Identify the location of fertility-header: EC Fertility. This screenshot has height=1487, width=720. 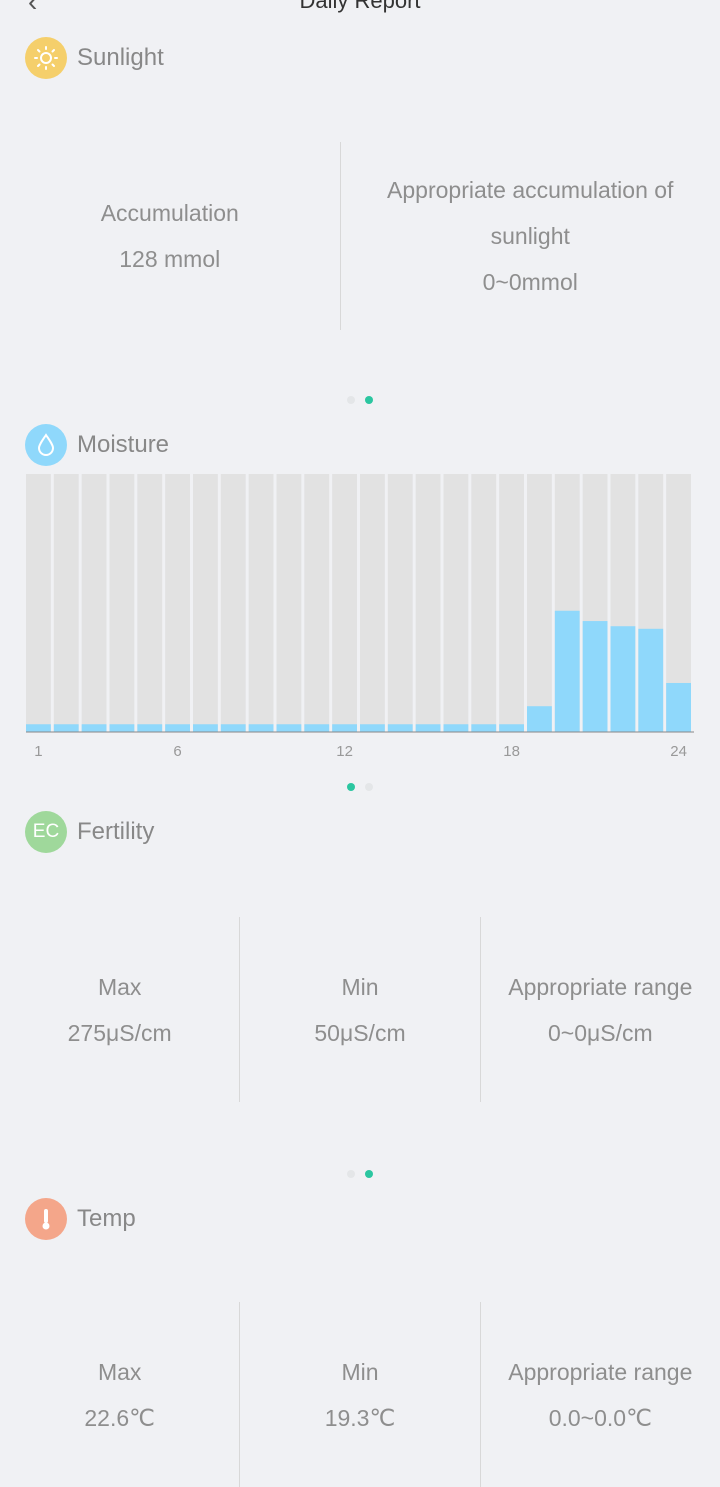
(89, 832).